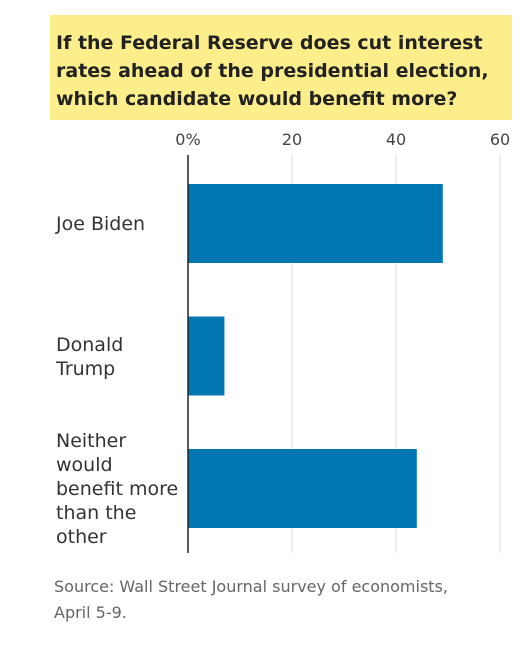  Describe the element at coordinates (90, 356) in the screenshot. I see `y-tick-label: Donald Trump` at that location.